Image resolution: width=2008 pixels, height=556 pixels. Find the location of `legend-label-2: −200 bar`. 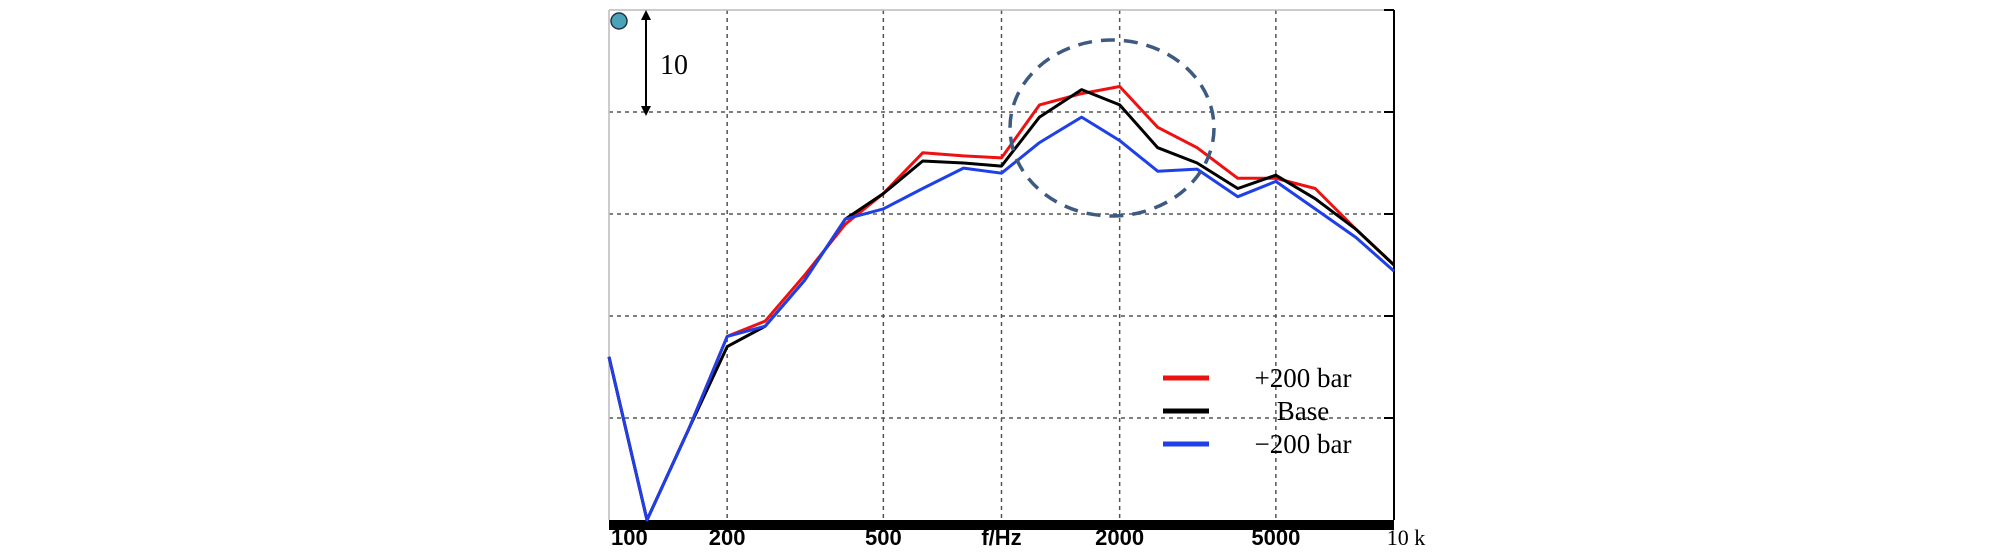

legend-label-2: −200 bar is located at coordinates (1303, 444).